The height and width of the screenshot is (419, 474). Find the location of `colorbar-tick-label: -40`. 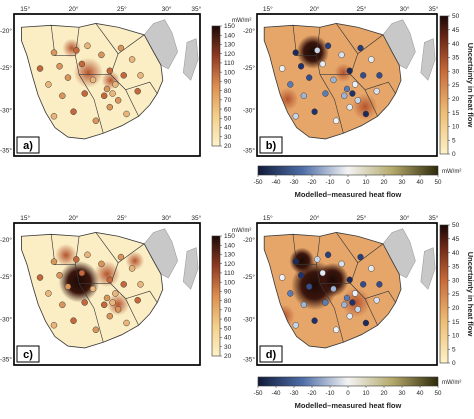

colorbar-tick-label: -40 is located at coordinates (277, 393).